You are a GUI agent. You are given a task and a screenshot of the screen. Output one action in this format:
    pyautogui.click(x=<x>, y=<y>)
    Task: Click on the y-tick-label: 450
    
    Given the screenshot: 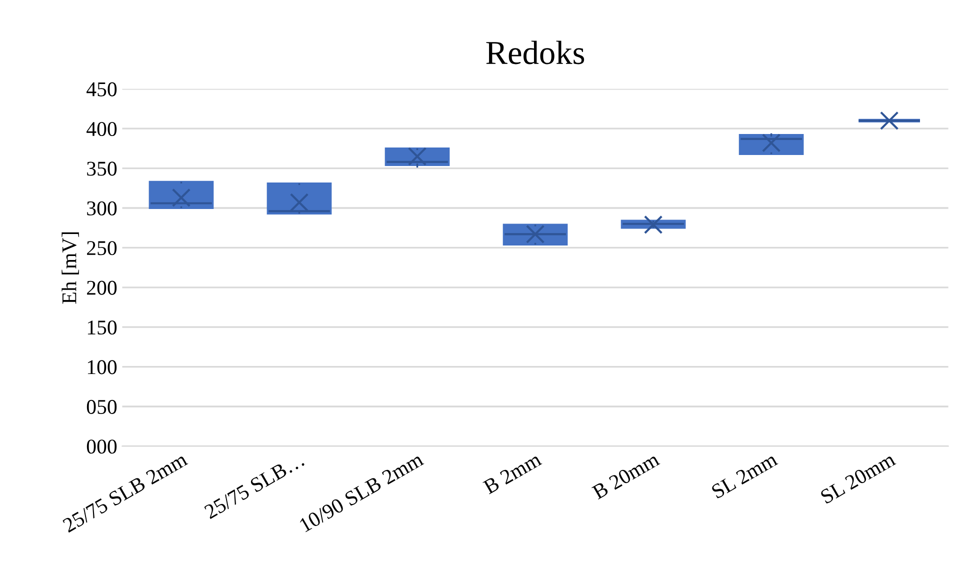 What is the action you would take?
    pyautogui.click(x=101, y=89)
    